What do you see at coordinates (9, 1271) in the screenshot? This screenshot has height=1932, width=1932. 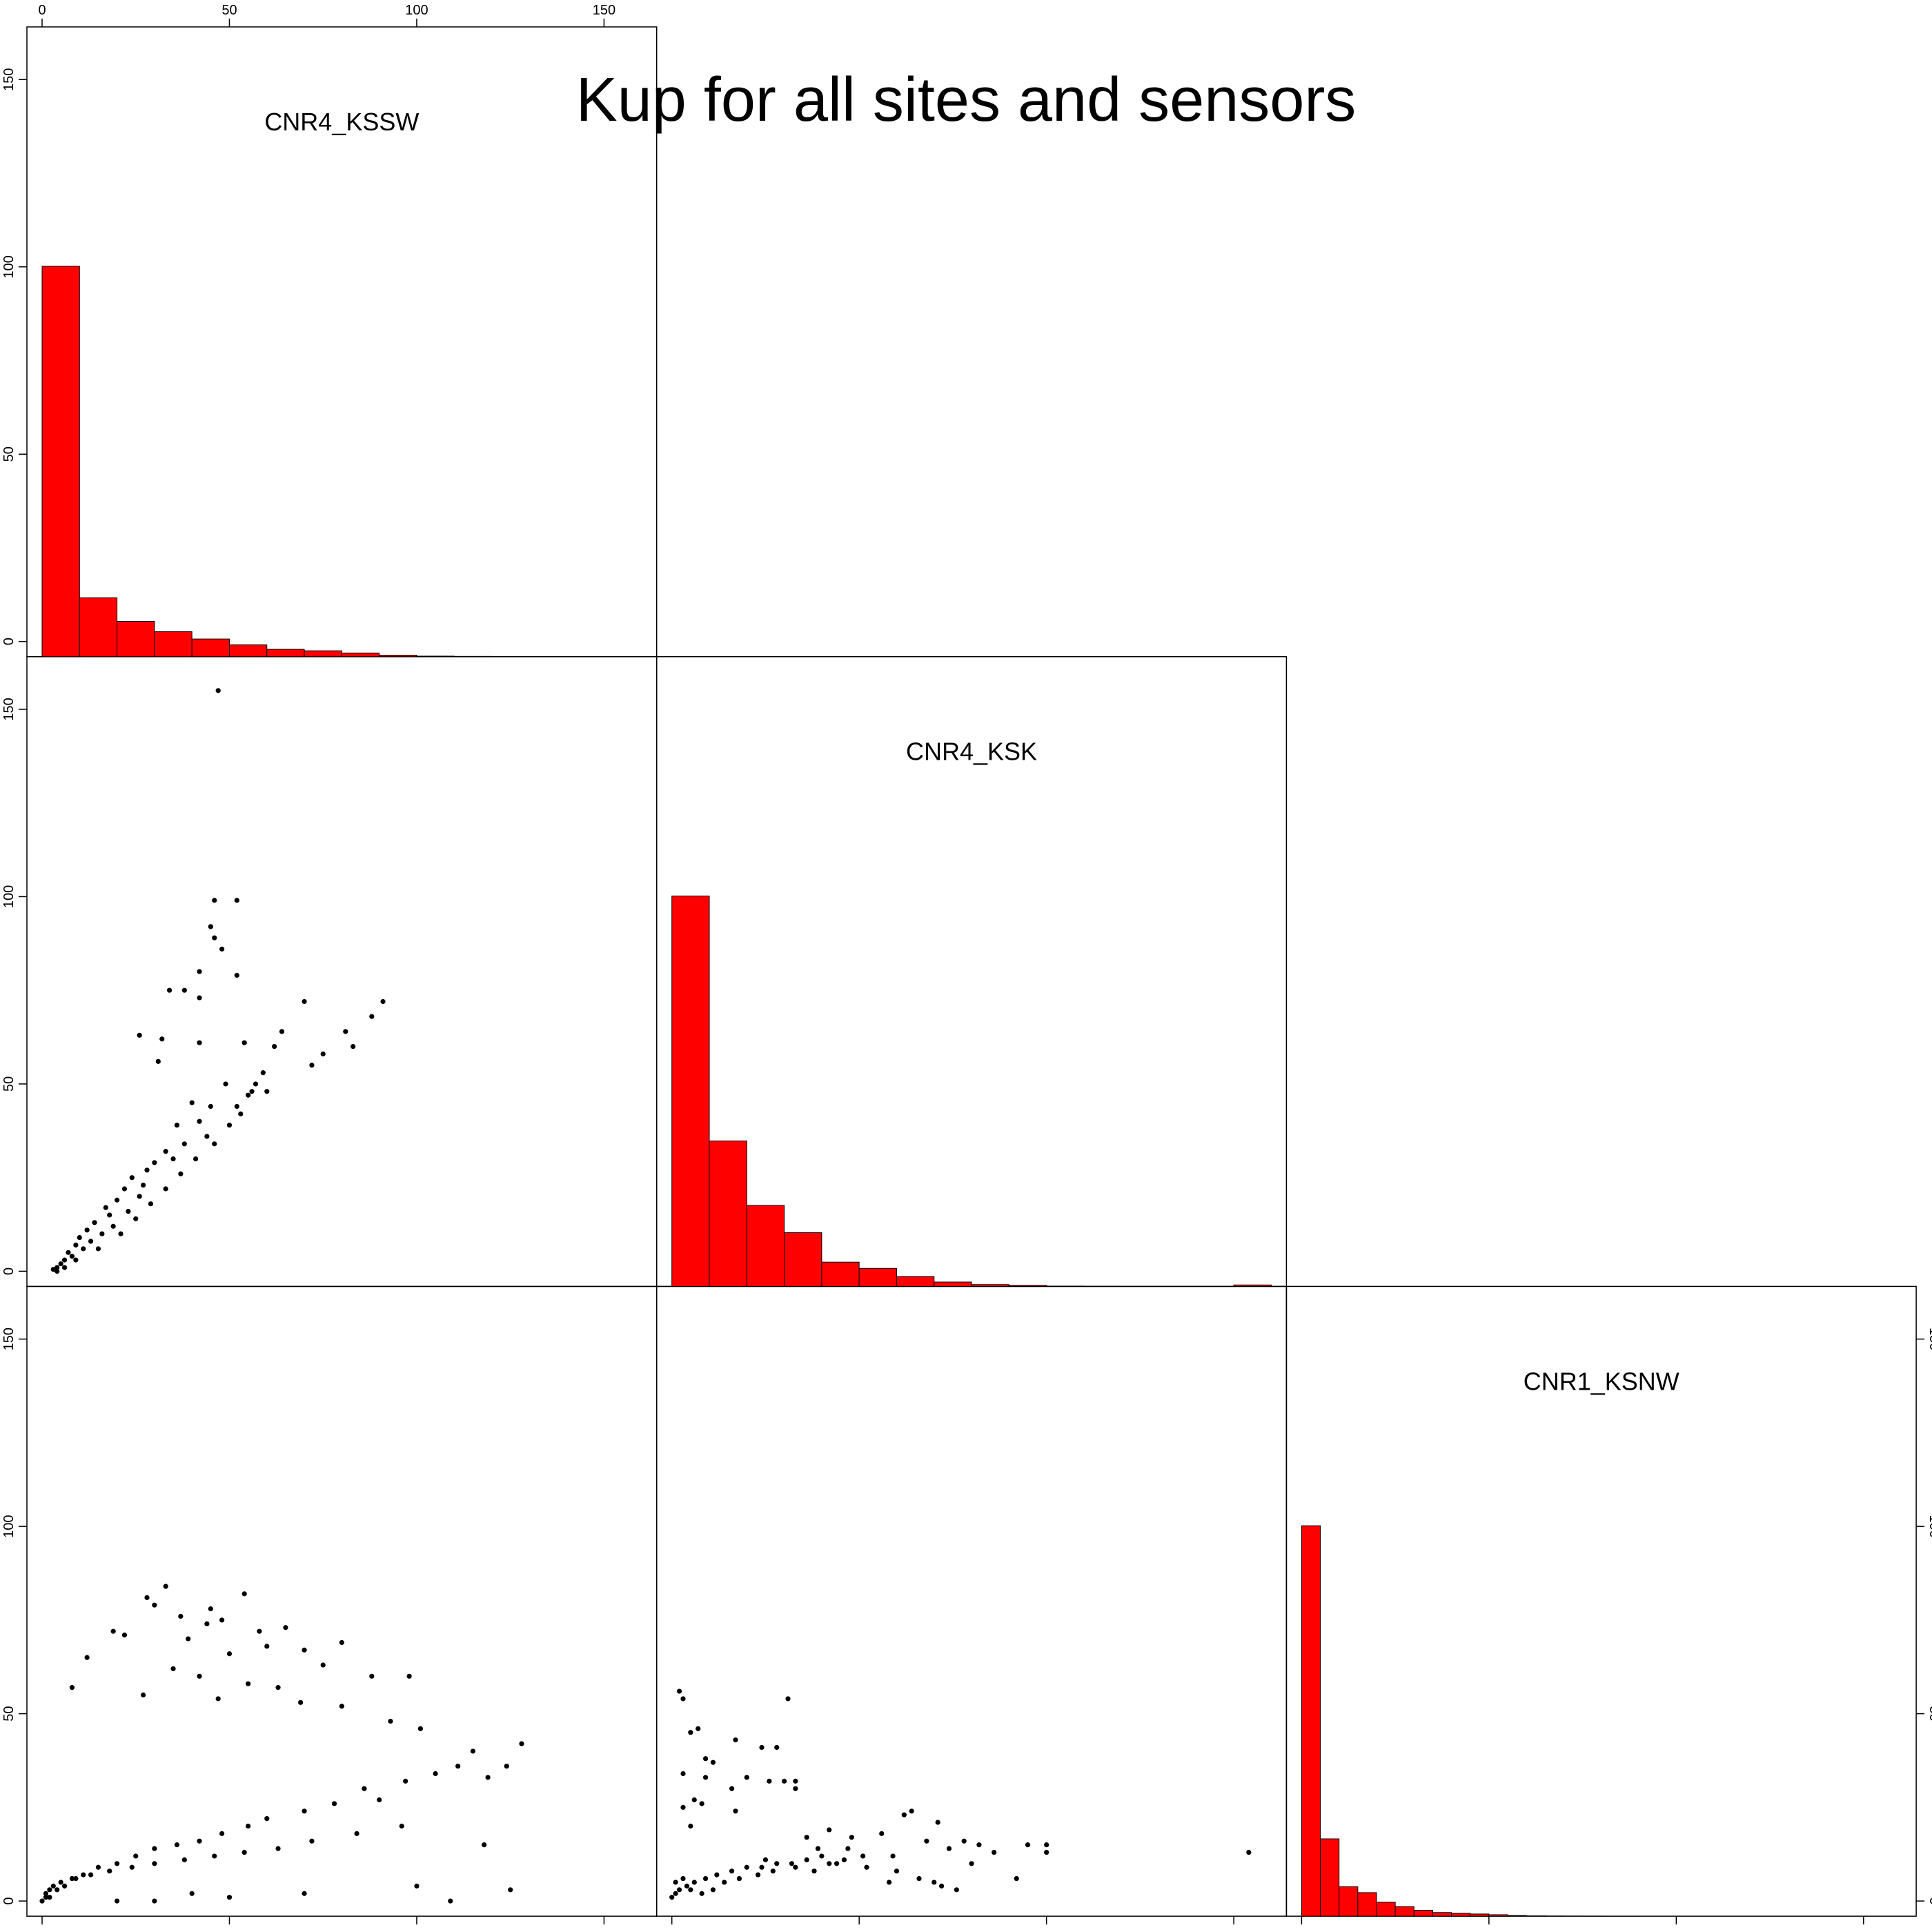 I see `y-tick-label: 0` at bounding box center [9, 1271].